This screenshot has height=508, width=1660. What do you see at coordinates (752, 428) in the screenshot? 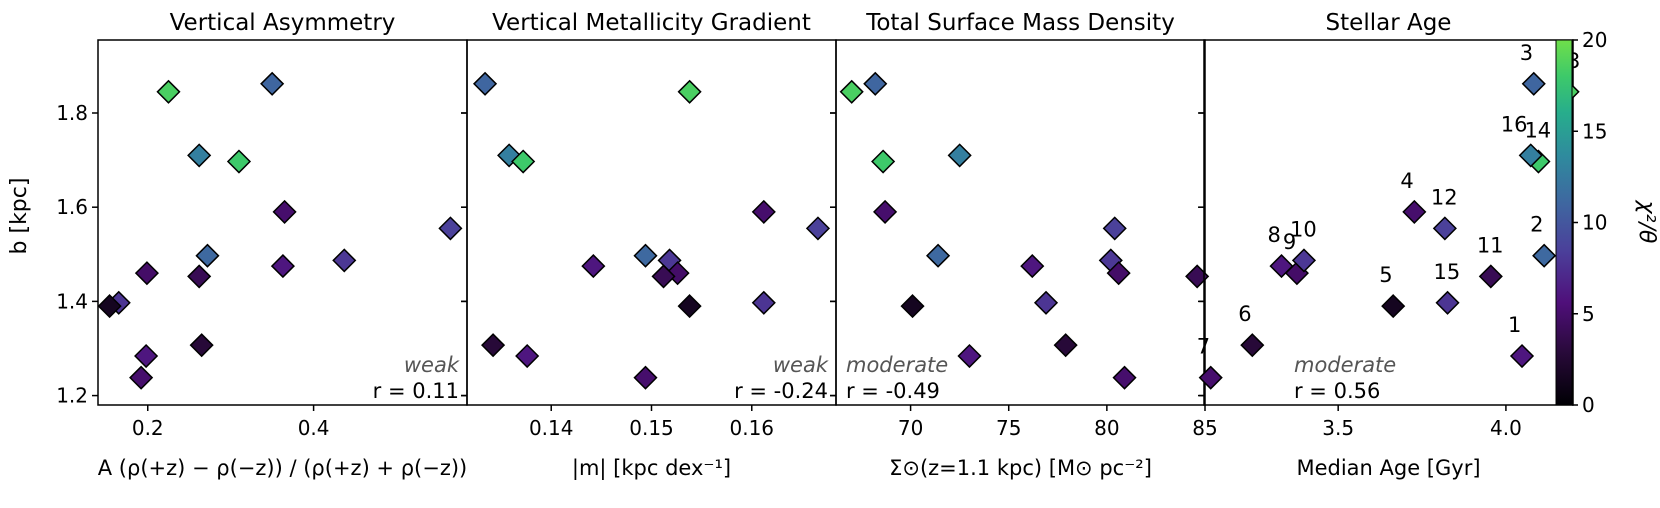
I see `x-tick-label: 0.16` at bounding box center [752, 428].